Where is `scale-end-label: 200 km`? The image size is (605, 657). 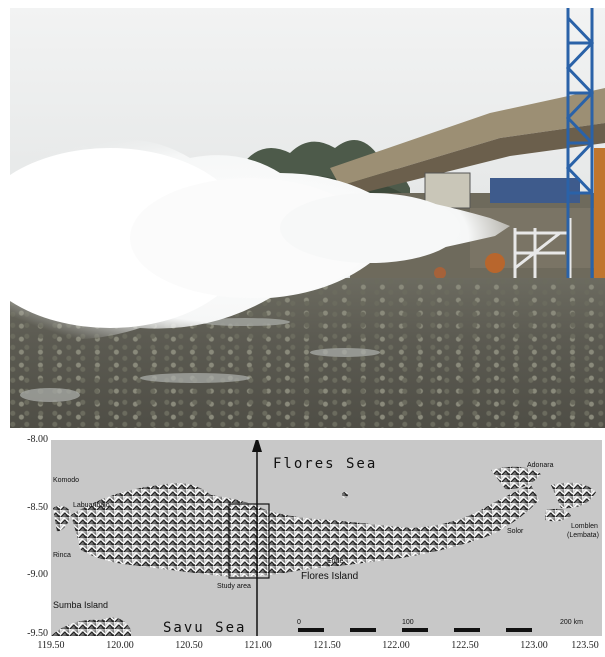
scale-end-label: 200 km is located at coordinates (571, 622).